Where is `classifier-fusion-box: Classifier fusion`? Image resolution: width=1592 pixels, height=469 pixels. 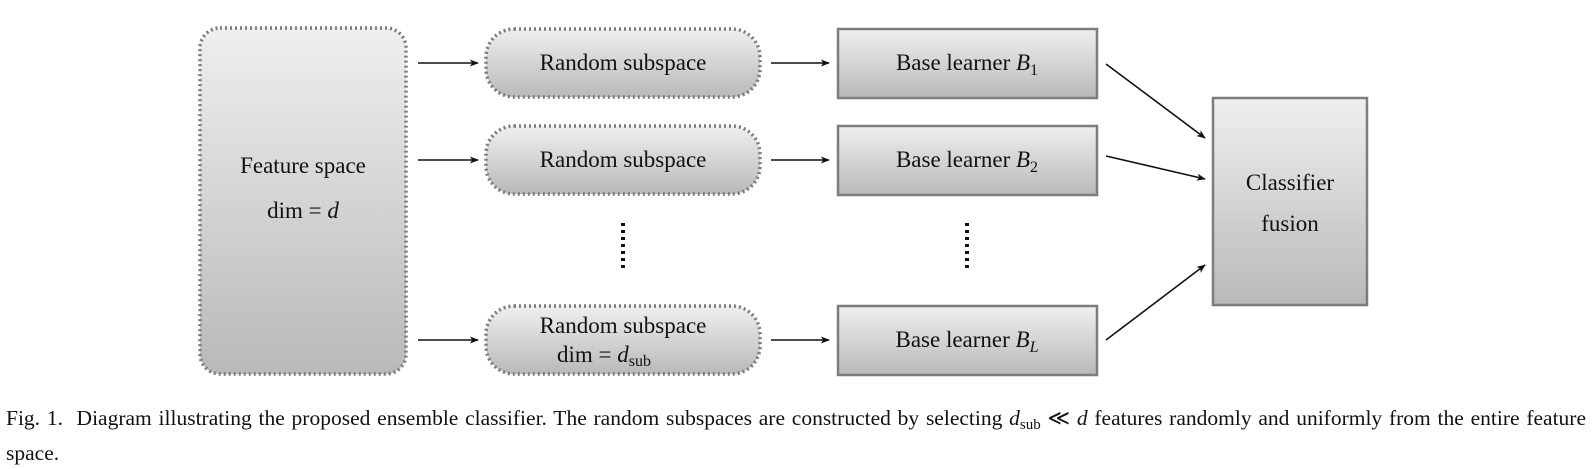
classifier-fusion-box: Classifier fusion is located at coordinates (1290, 201).